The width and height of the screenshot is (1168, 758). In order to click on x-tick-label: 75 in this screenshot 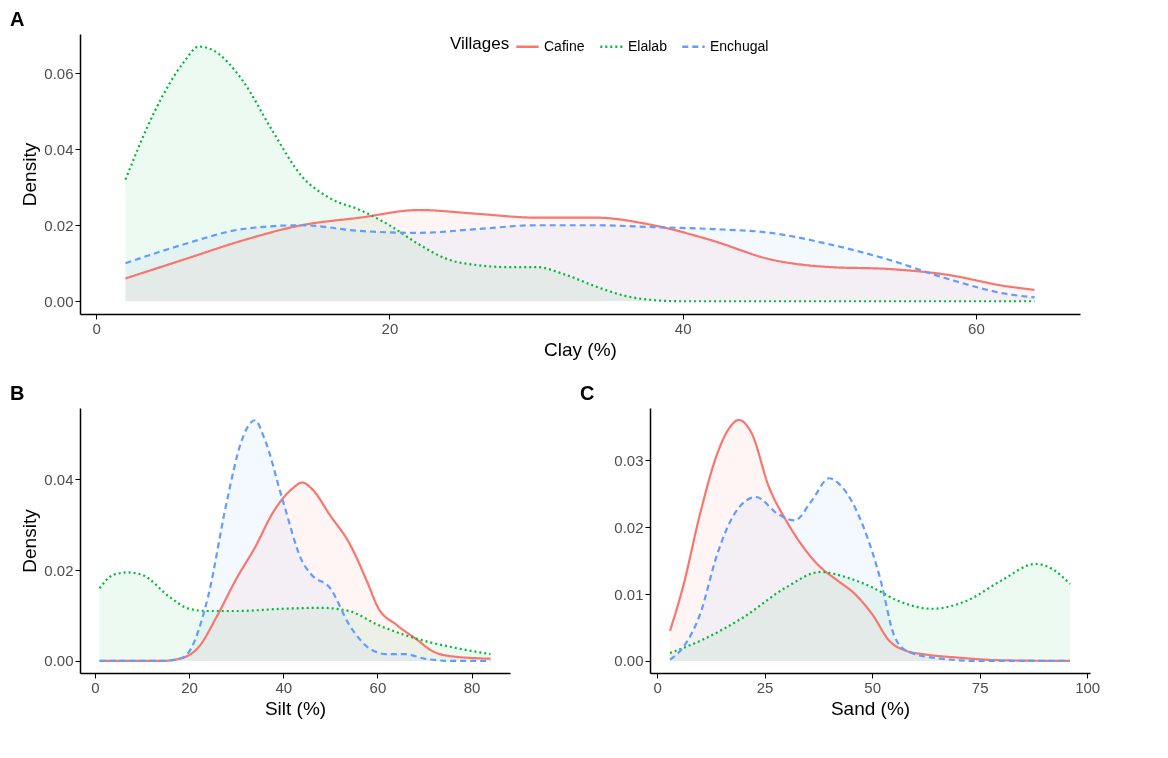, I will do `click(980, 687)`.